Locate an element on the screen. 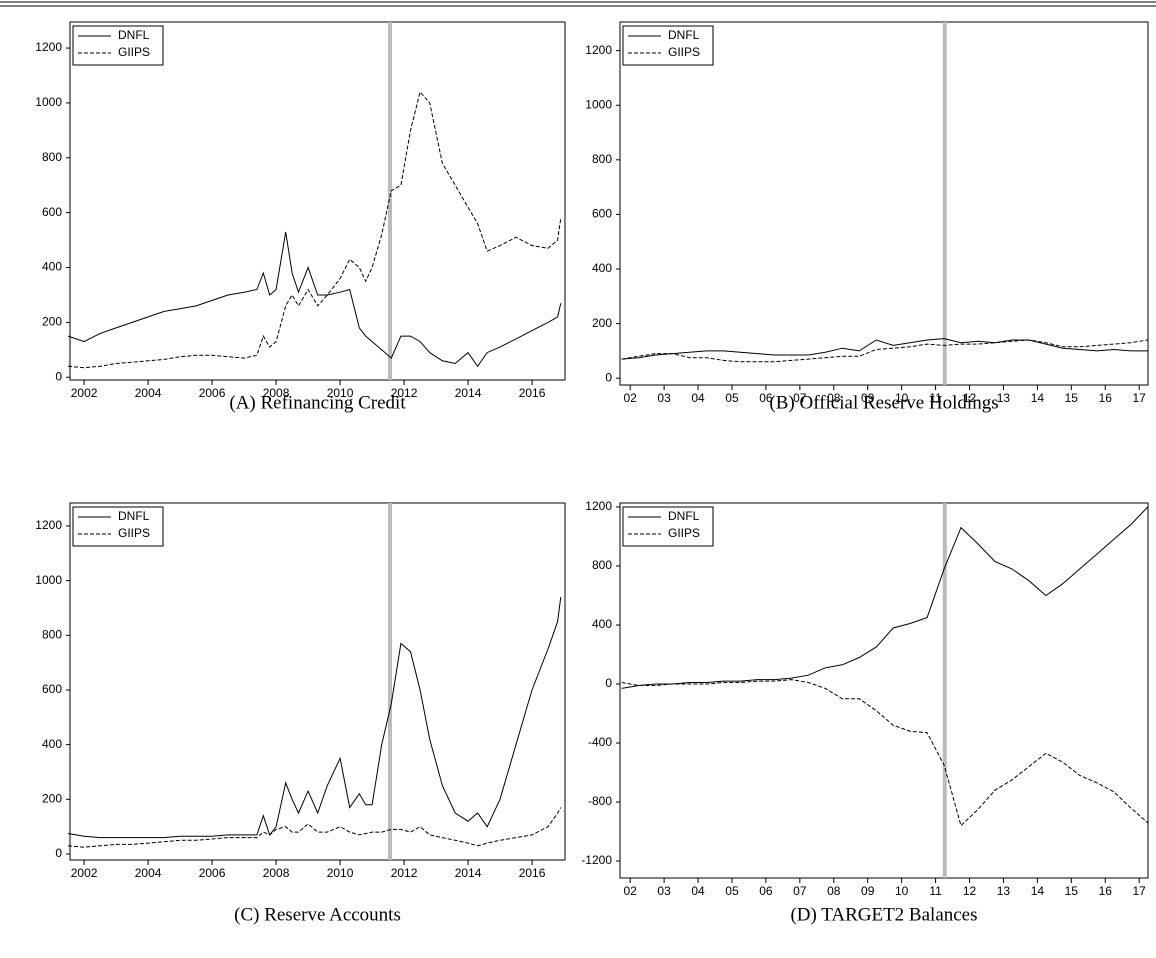  x-tick-label: 2004 is located at coordinates (148, 873).